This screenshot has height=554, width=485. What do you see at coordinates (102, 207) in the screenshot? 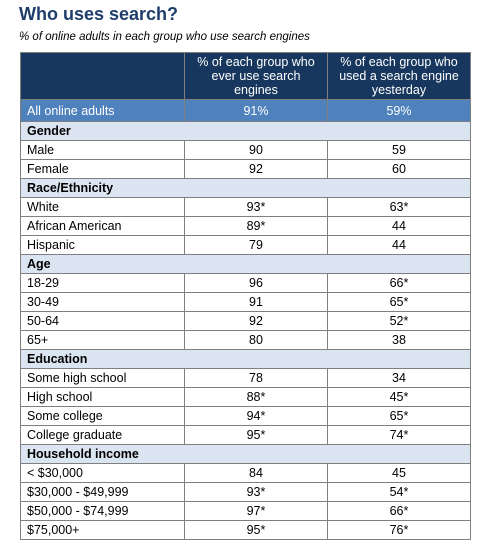
I see `row-label: White` at bounding box center [102, 207].